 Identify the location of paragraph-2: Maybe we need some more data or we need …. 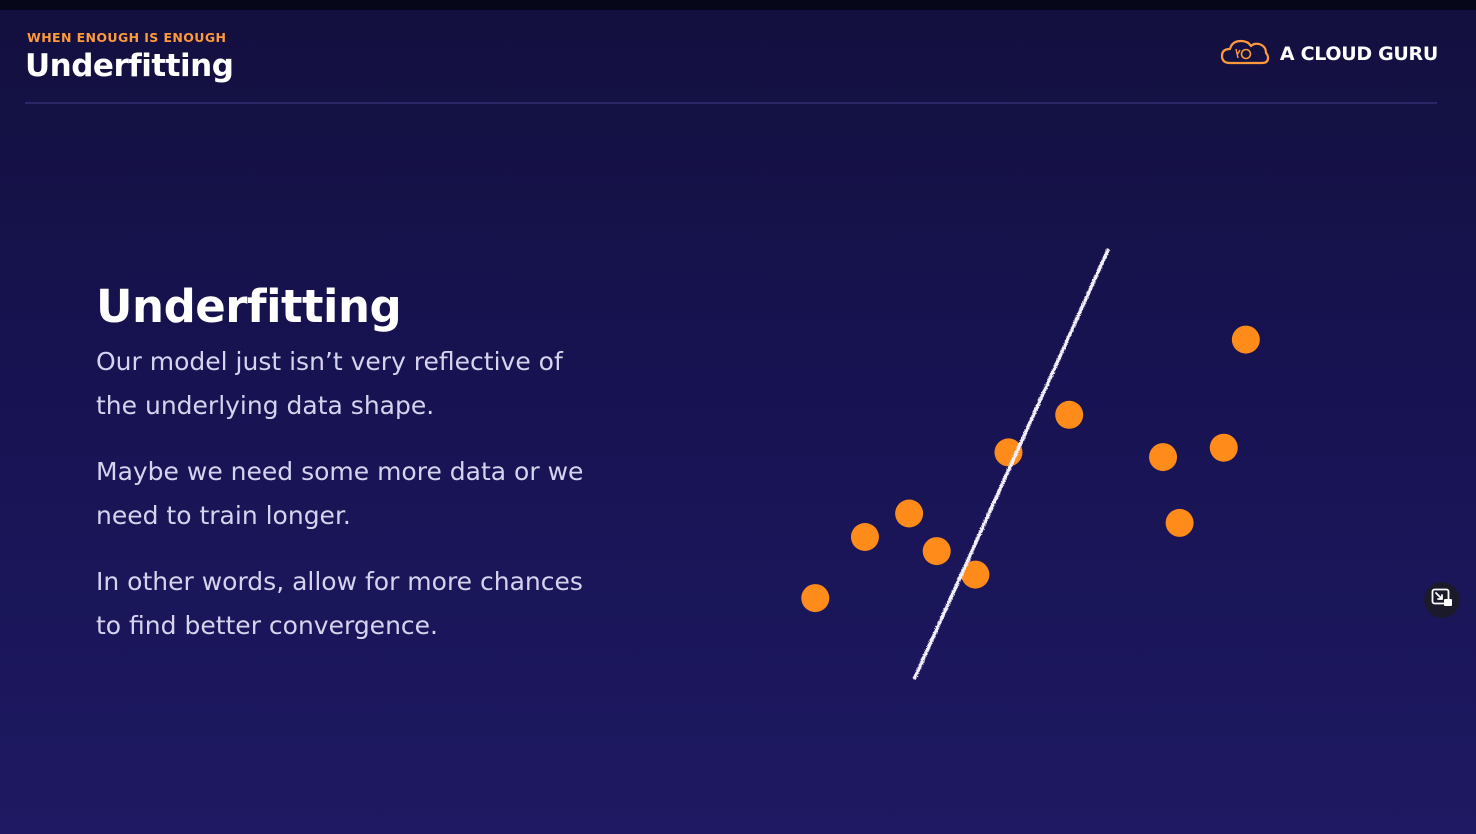
(340, 493).